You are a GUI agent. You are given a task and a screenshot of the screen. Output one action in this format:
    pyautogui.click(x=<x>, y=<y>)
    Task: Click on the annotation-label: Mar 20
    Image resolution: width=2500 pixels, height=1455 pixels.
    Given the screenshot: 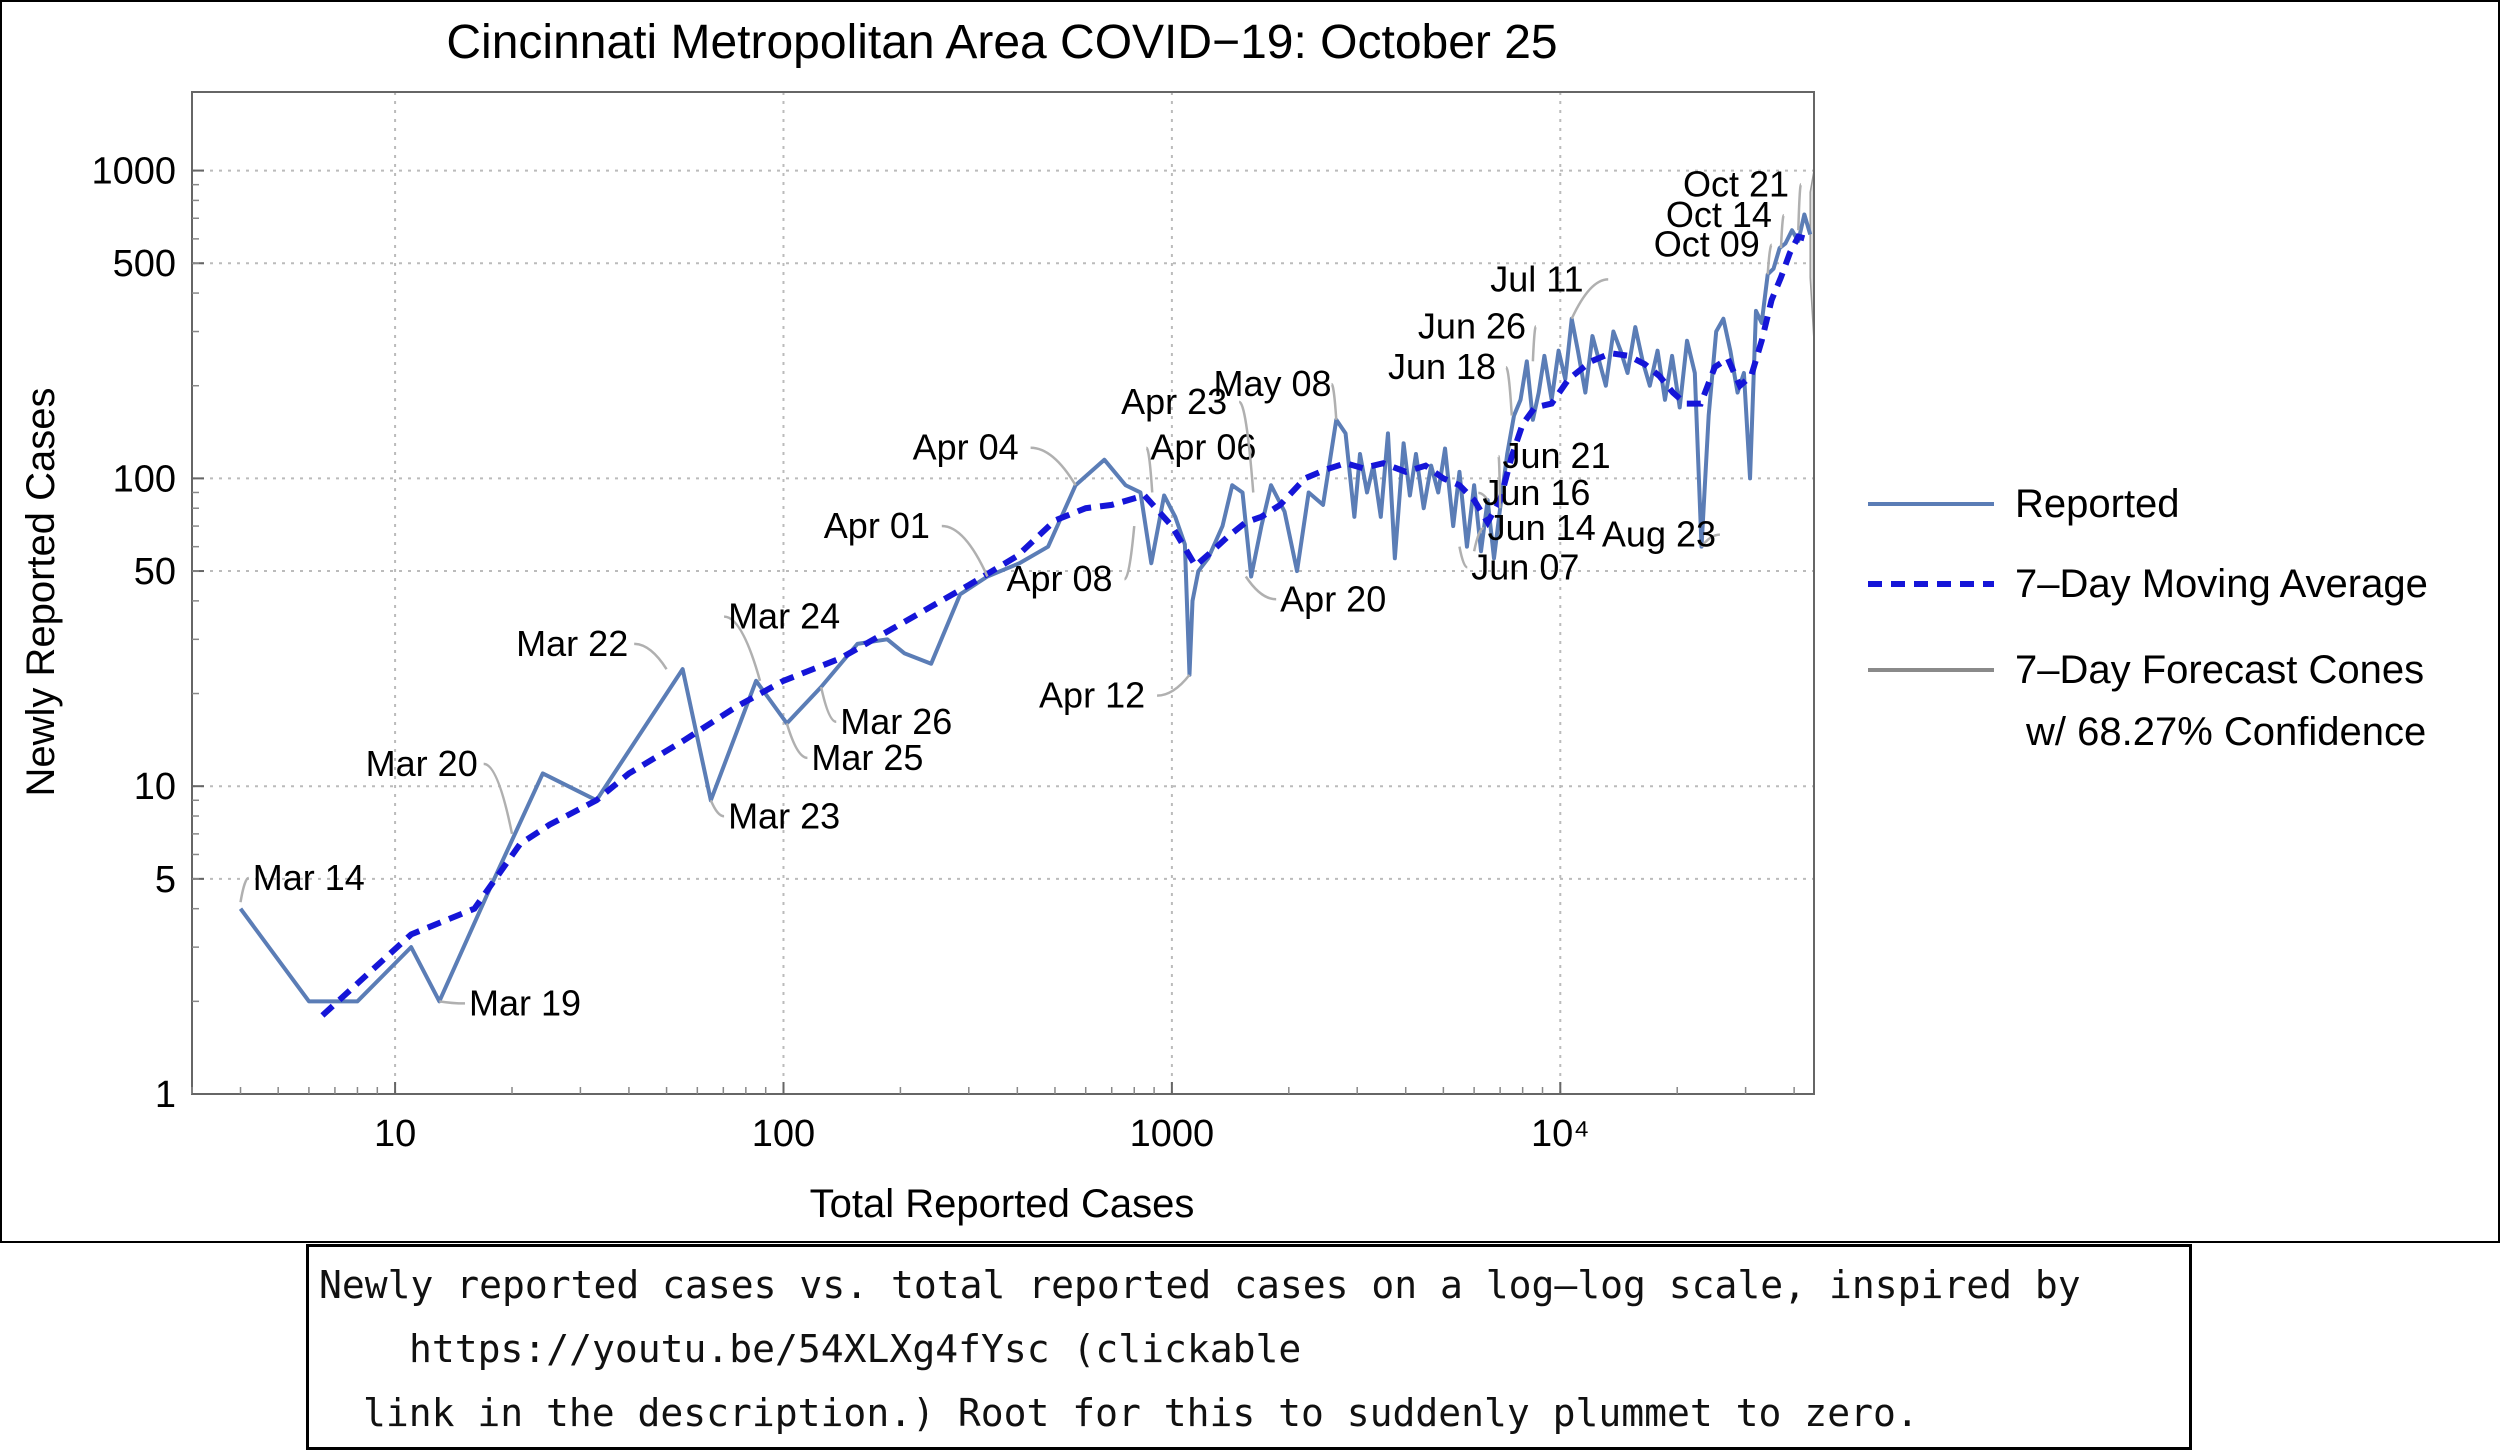 What is the action you would take?
    pyautogui.click(x=422, y=763)
    